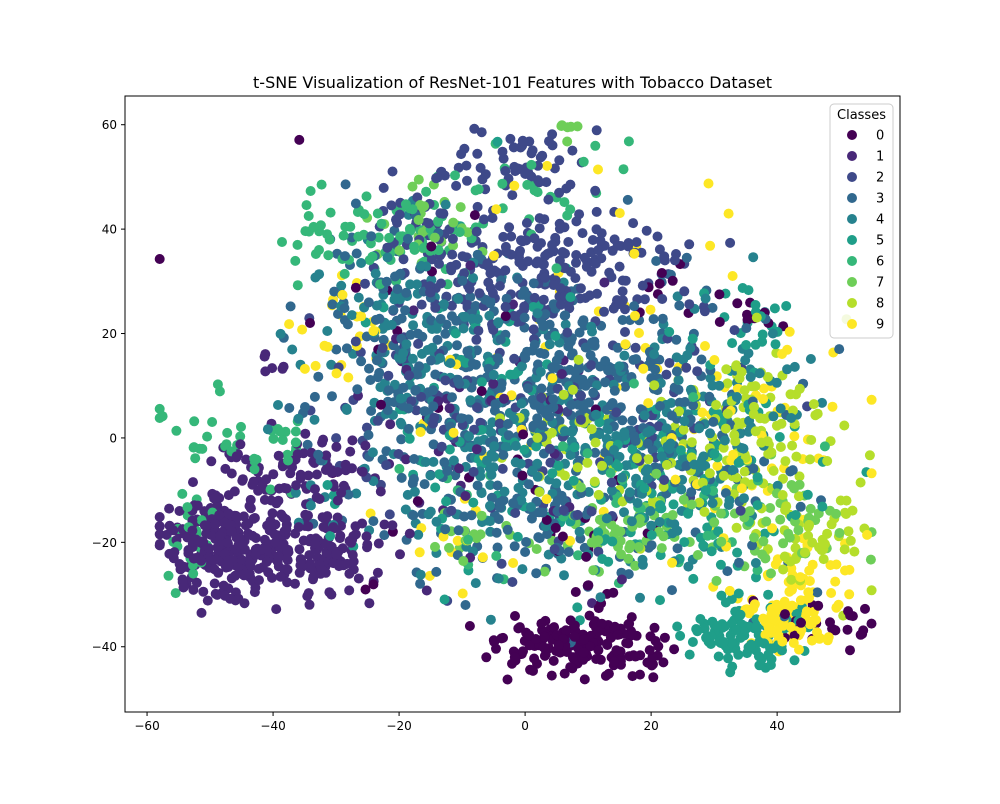 This screenshot has height=804, width=1000. Describe the element at coordinates (861, 221) in the screenshot. I see `legend-box` at that location.